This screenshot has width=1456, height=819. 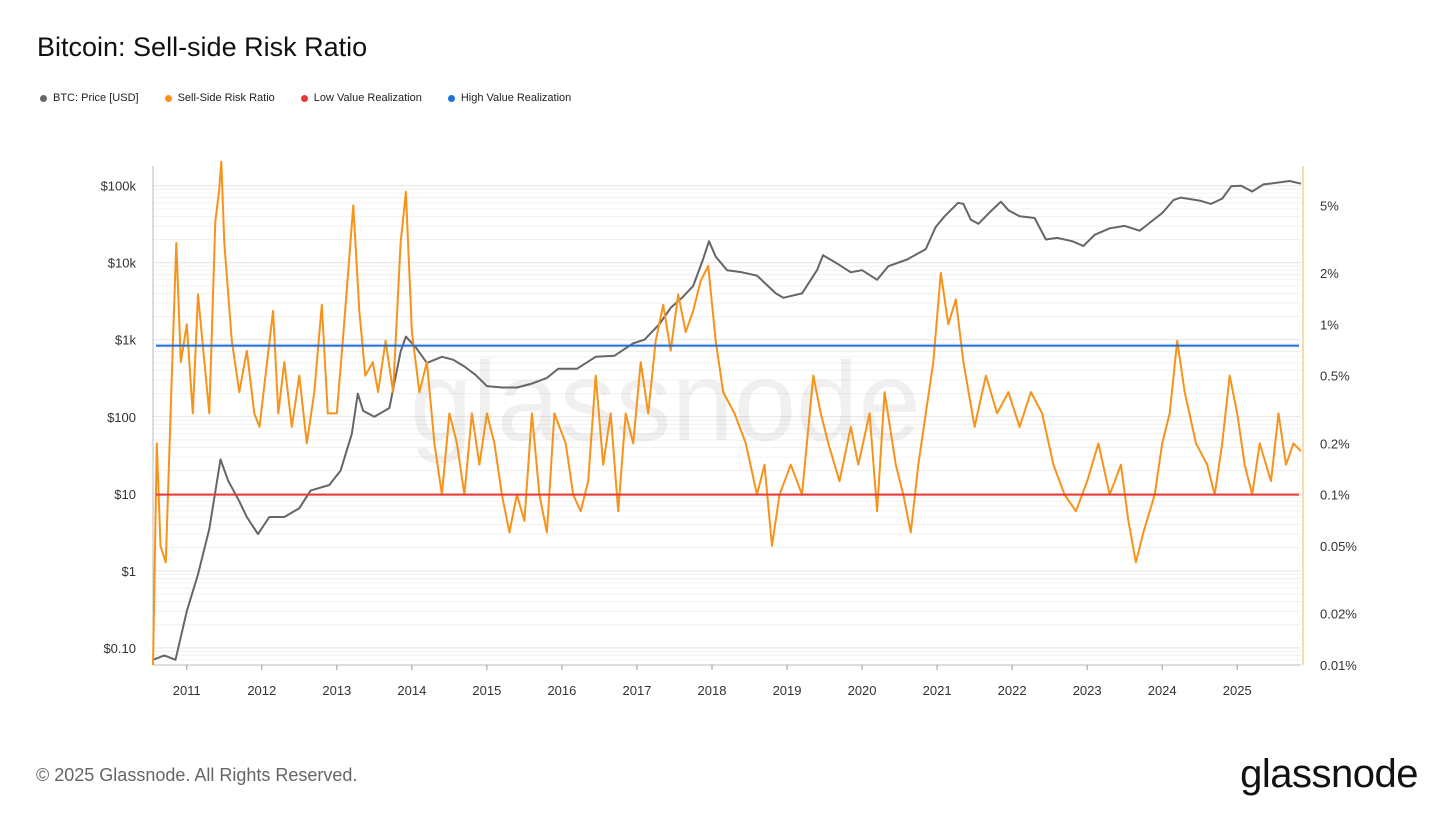 What do you see at coordinates (636, 690) in the screenshot?
I see `x-tick-label: 2017` at bounding box center [636, 690].